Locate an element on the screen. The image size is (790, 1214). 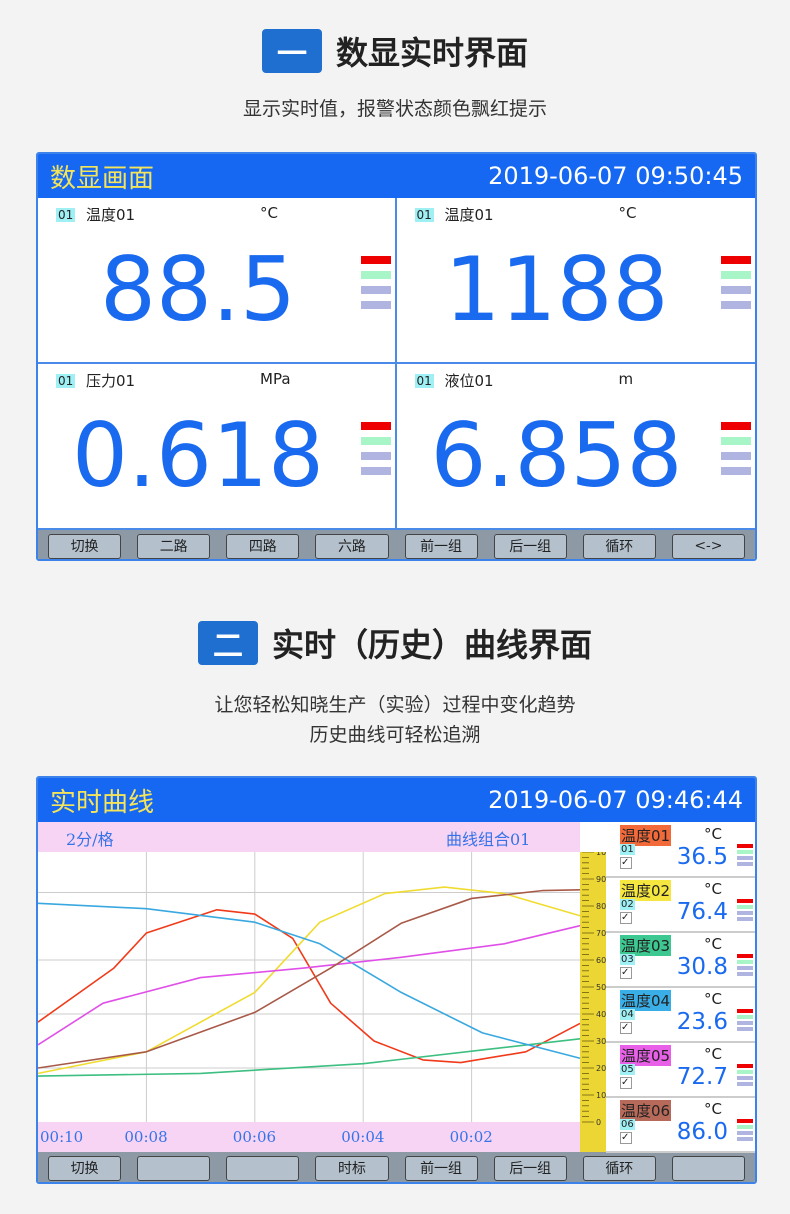
current-value: 1188 is located at coordinates (556, 289).